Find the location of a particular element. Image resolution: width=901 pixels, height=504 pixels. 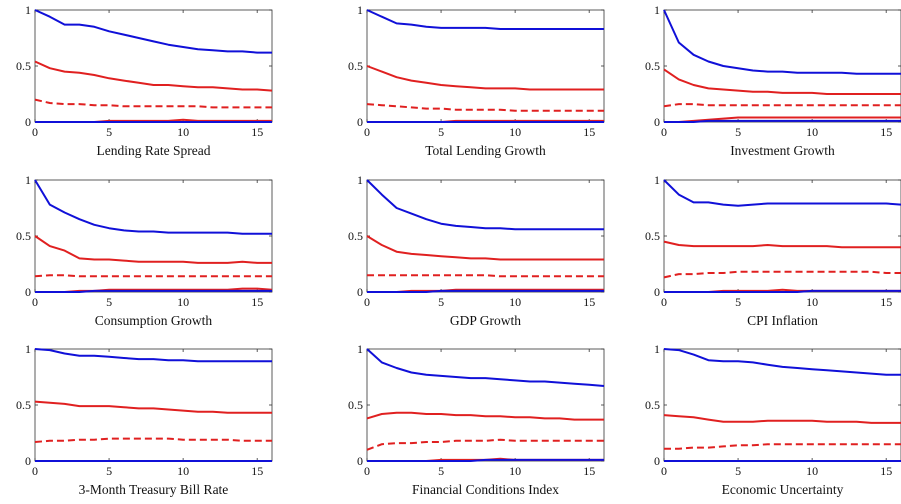

x-axis-label: Financial Conditions Index is located at coordinates (485, 489).